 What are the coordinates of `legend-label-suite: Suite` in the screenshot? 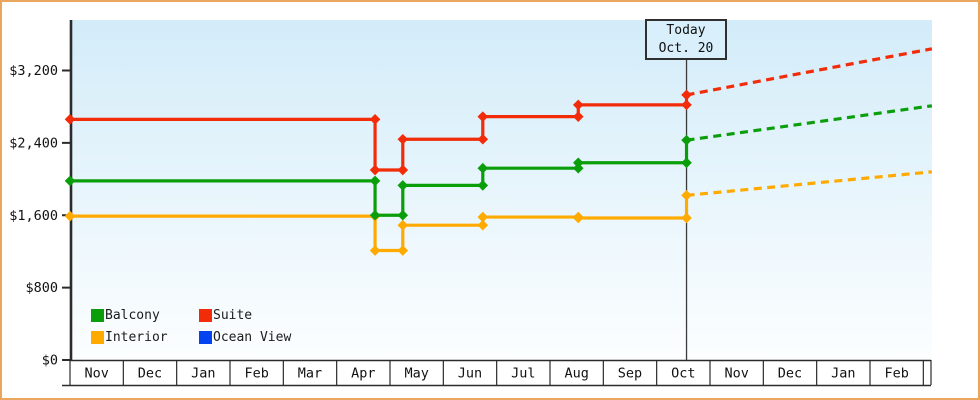 It's located at (233, 315).